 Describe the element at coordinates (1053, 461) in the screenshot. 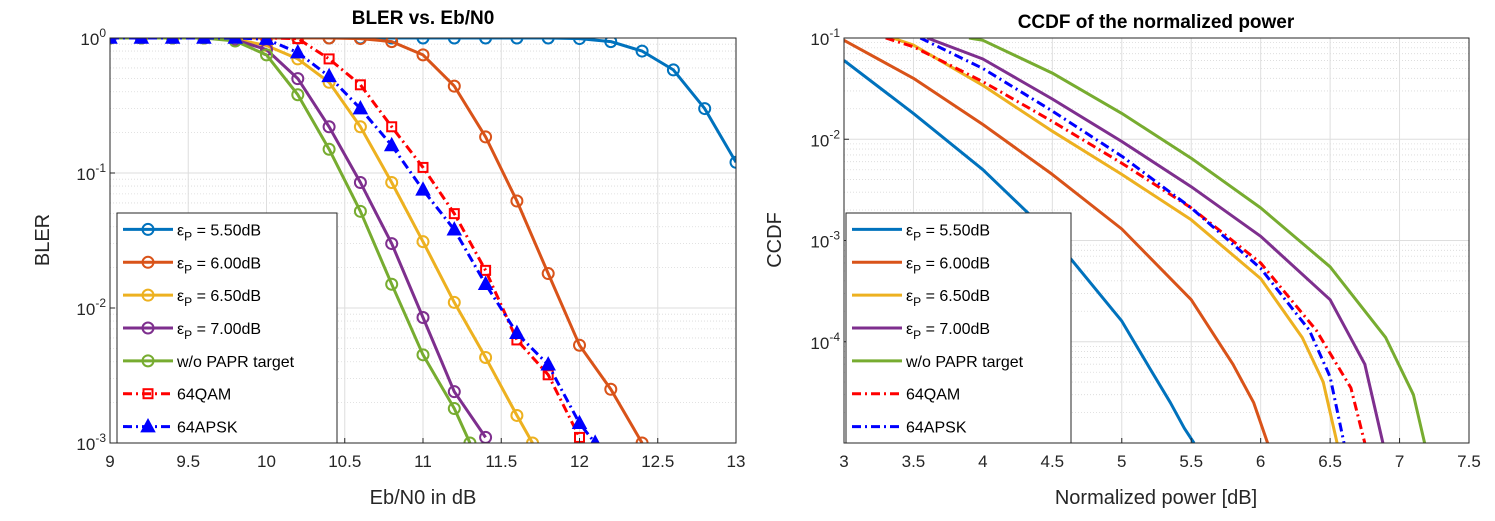

I see `x-tick-label: 4.5` at that location.